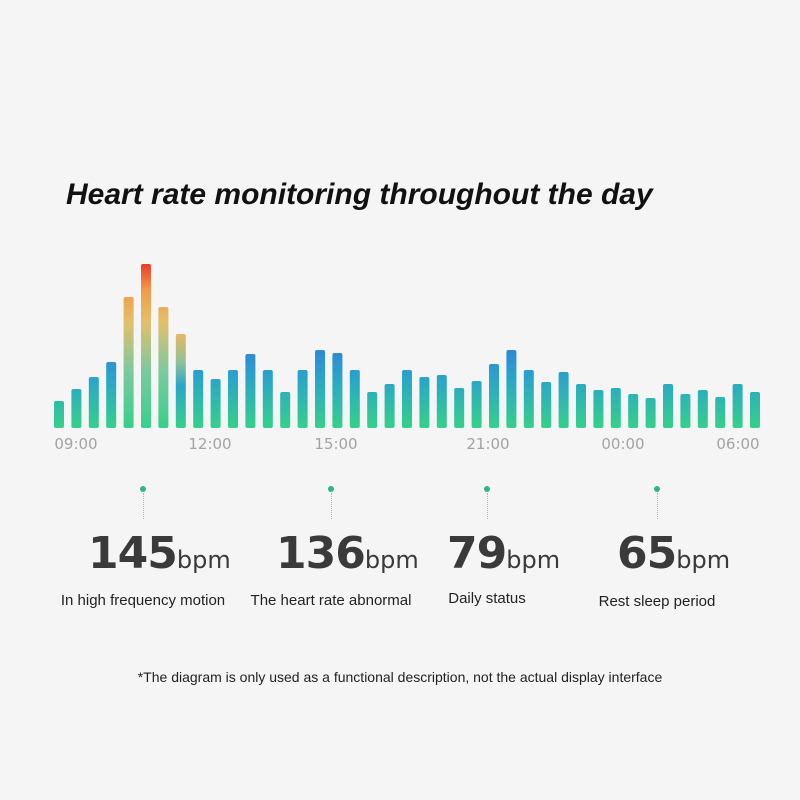 The image size is (800, 800). Describe the element at coordinates (321, 553) in the screenshot. I see `stat-value: 136` at that location.